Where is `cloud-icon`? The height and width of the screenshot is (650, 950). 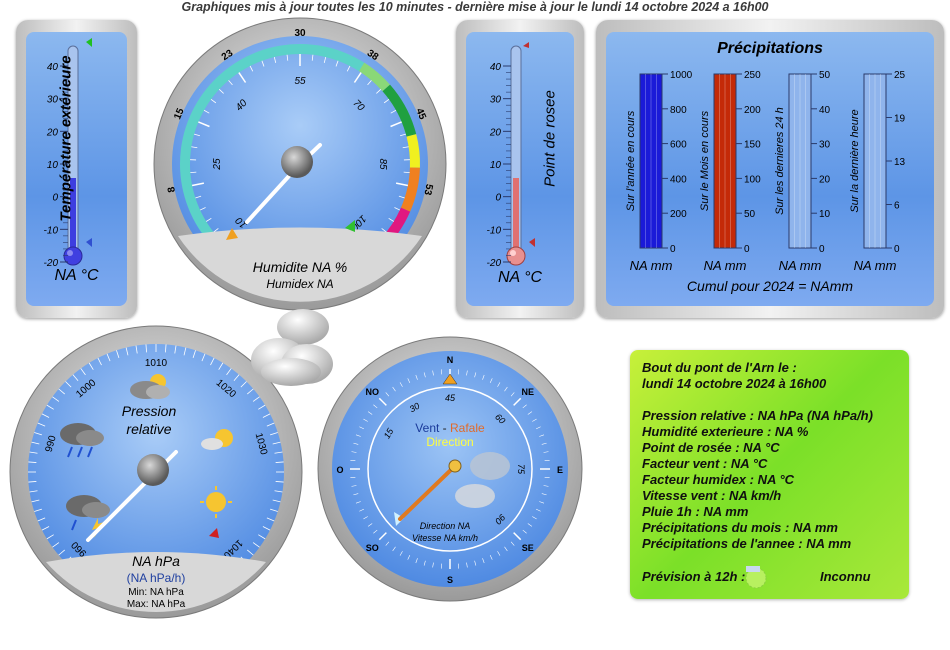 cloud-icon is located at coordinates (292, 347).